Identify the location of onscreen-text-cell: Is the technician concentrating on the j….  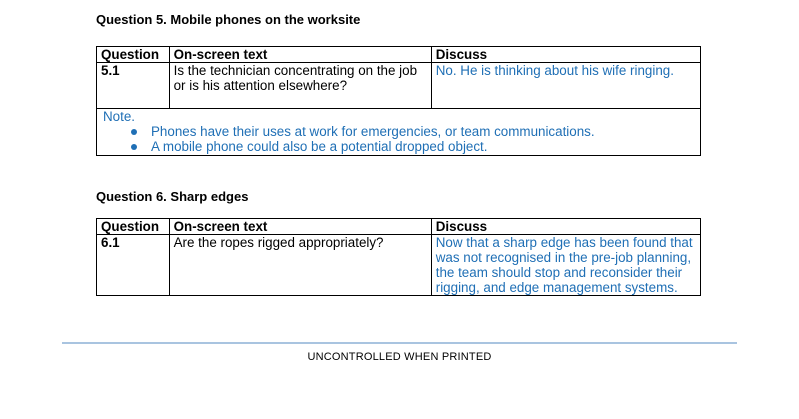
(300, 85).